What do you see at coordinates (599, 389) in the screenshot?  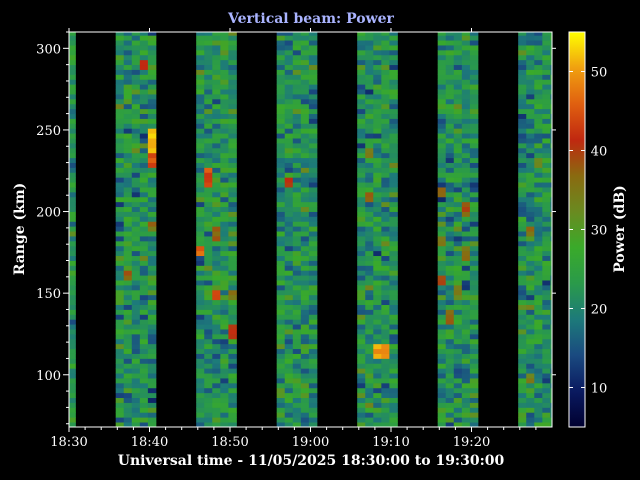 I see `colorbar-tick-label: 10` at bounding box center [599, 389].